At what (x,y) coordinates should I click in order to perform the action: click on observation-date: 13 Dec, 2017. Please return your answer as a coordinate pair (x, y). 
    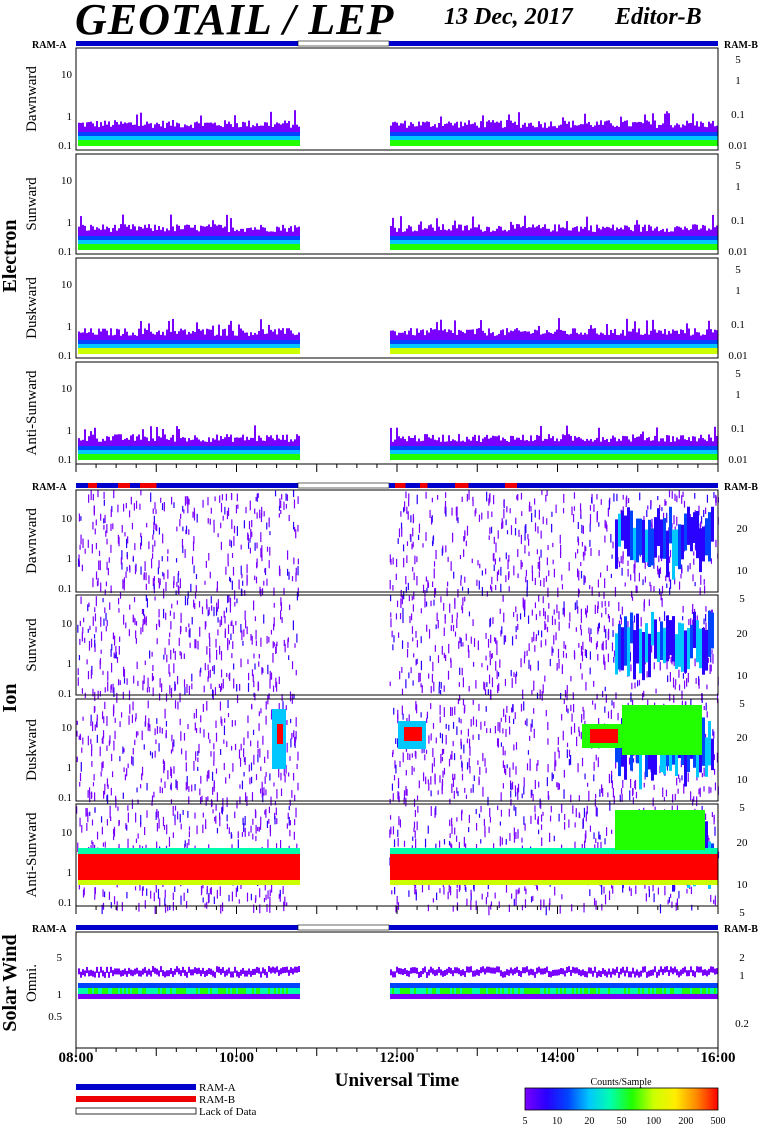
    Looking at the image, I should click on (508, 17).